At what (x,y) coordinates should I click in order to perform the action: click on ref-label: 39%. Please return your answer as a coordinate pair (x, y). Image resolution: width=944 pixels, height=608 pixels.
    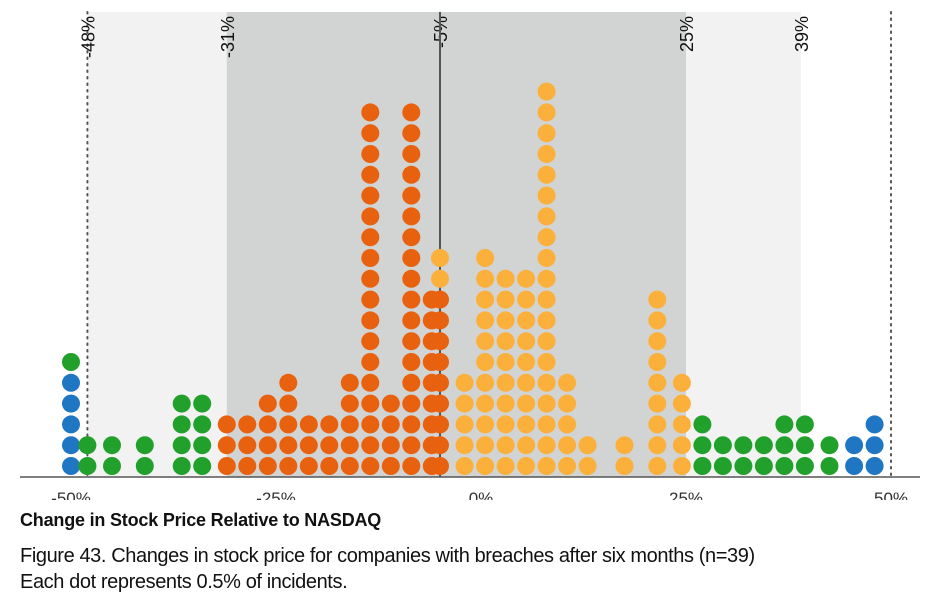
    Looking at the image, I should click on (802, 34).